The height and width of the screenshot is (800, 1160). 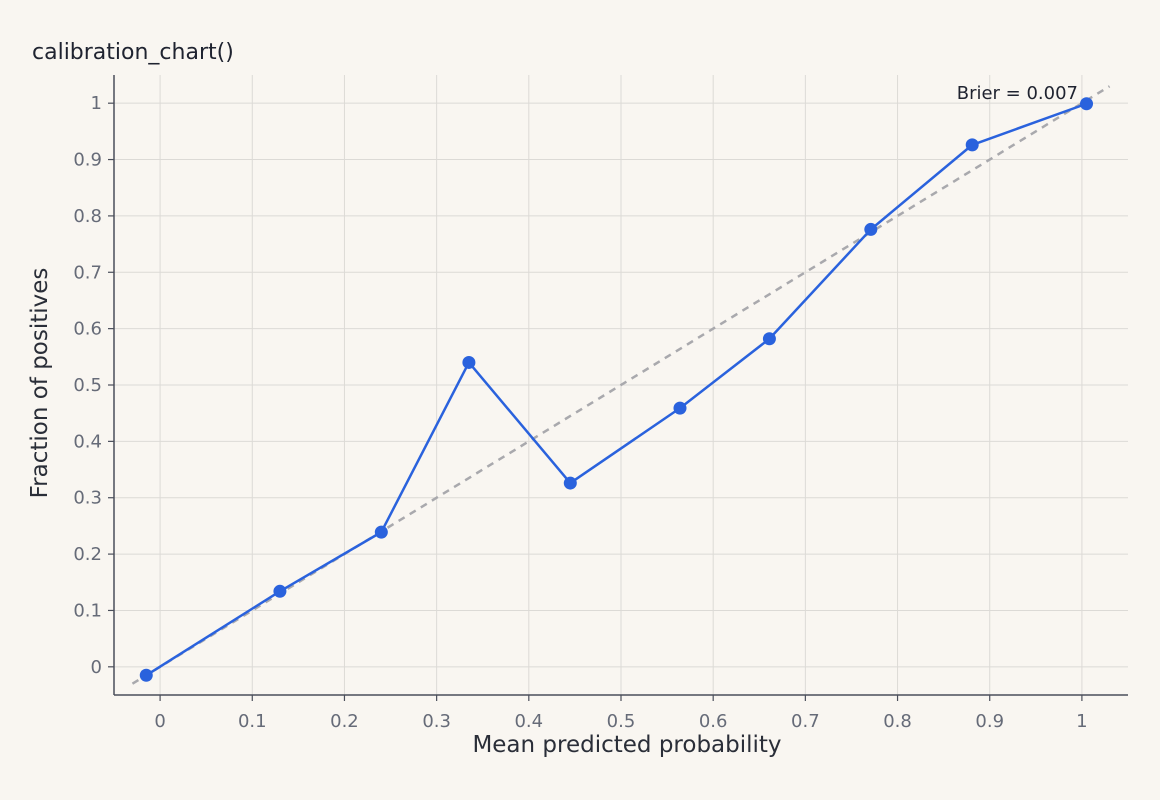 I want to click on x-tick-label: 0.1, so click(x=252, y=721).